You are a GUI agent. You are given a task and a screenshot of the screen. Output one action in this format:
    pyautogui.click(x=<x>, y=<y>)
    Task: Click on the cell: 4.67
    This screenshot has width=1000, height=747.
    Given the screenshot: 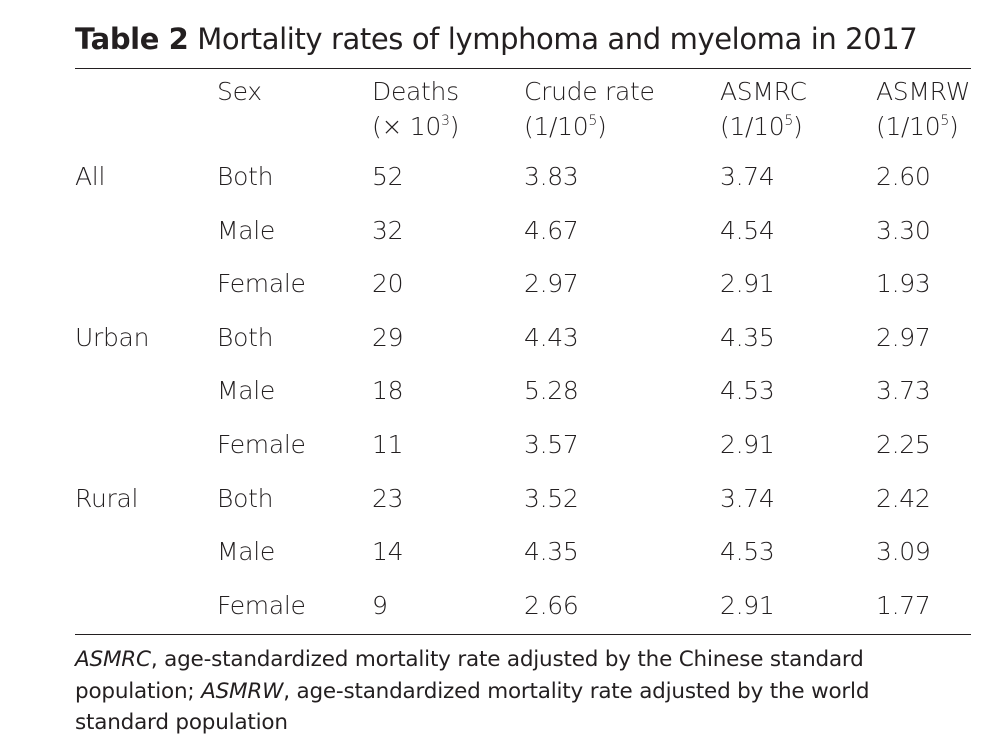 What is the action you would take?
    pyautogui.click(x=551, y=230)
    